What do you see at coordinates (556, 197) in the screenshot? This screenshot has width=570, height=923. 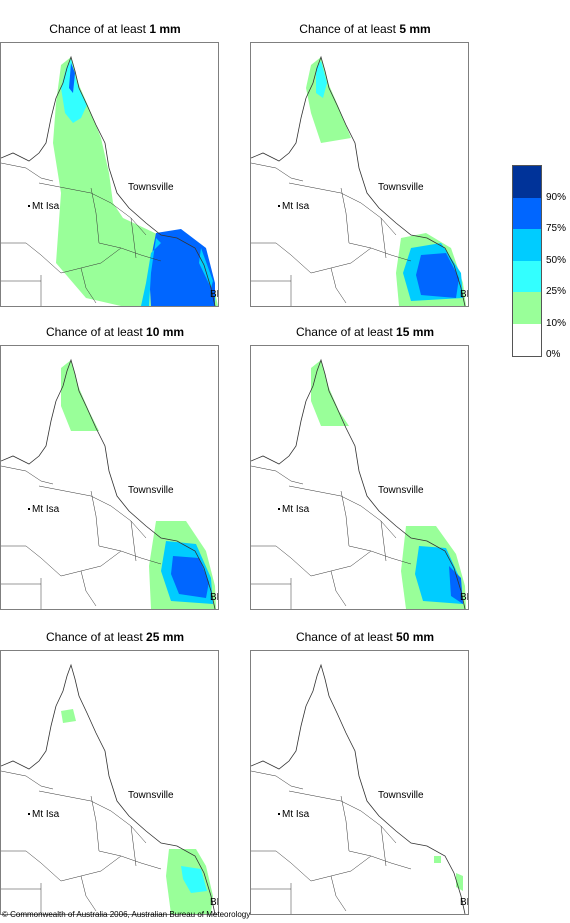 I see `legend-tick-90: 90%` at bounding box center [556, 197].